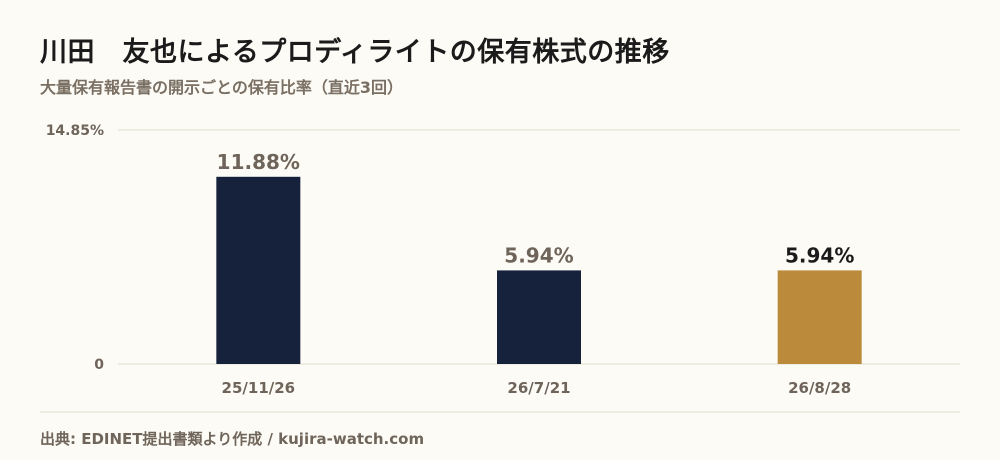 This screenshot has width=1000, height=460. What do you see at coordinates (259, 388) in the screenshot?
I see `x-tick-label: 25/11/26` at bounding box center [259, 388].